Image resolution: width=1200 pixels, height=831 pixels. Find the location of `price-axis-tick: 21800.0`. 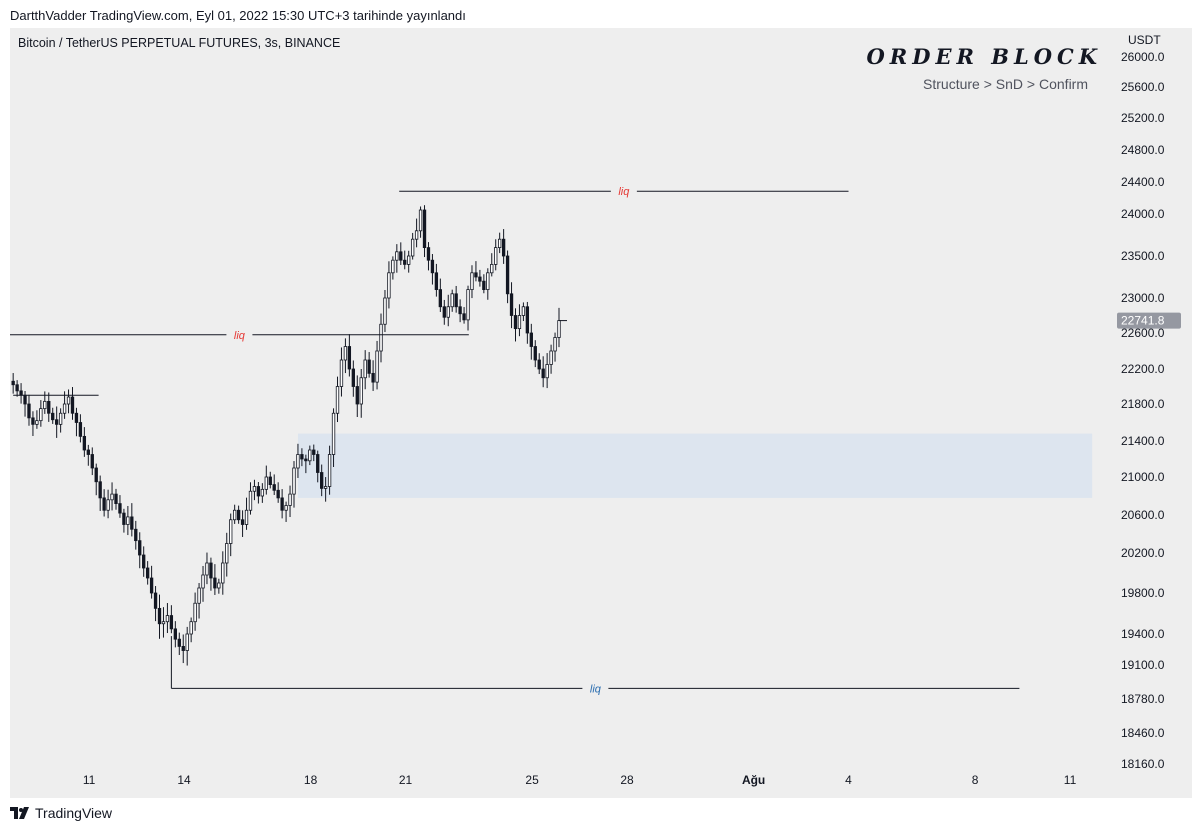

price-axis-tick: 21800.0 is located at coordinates (1143, 404).